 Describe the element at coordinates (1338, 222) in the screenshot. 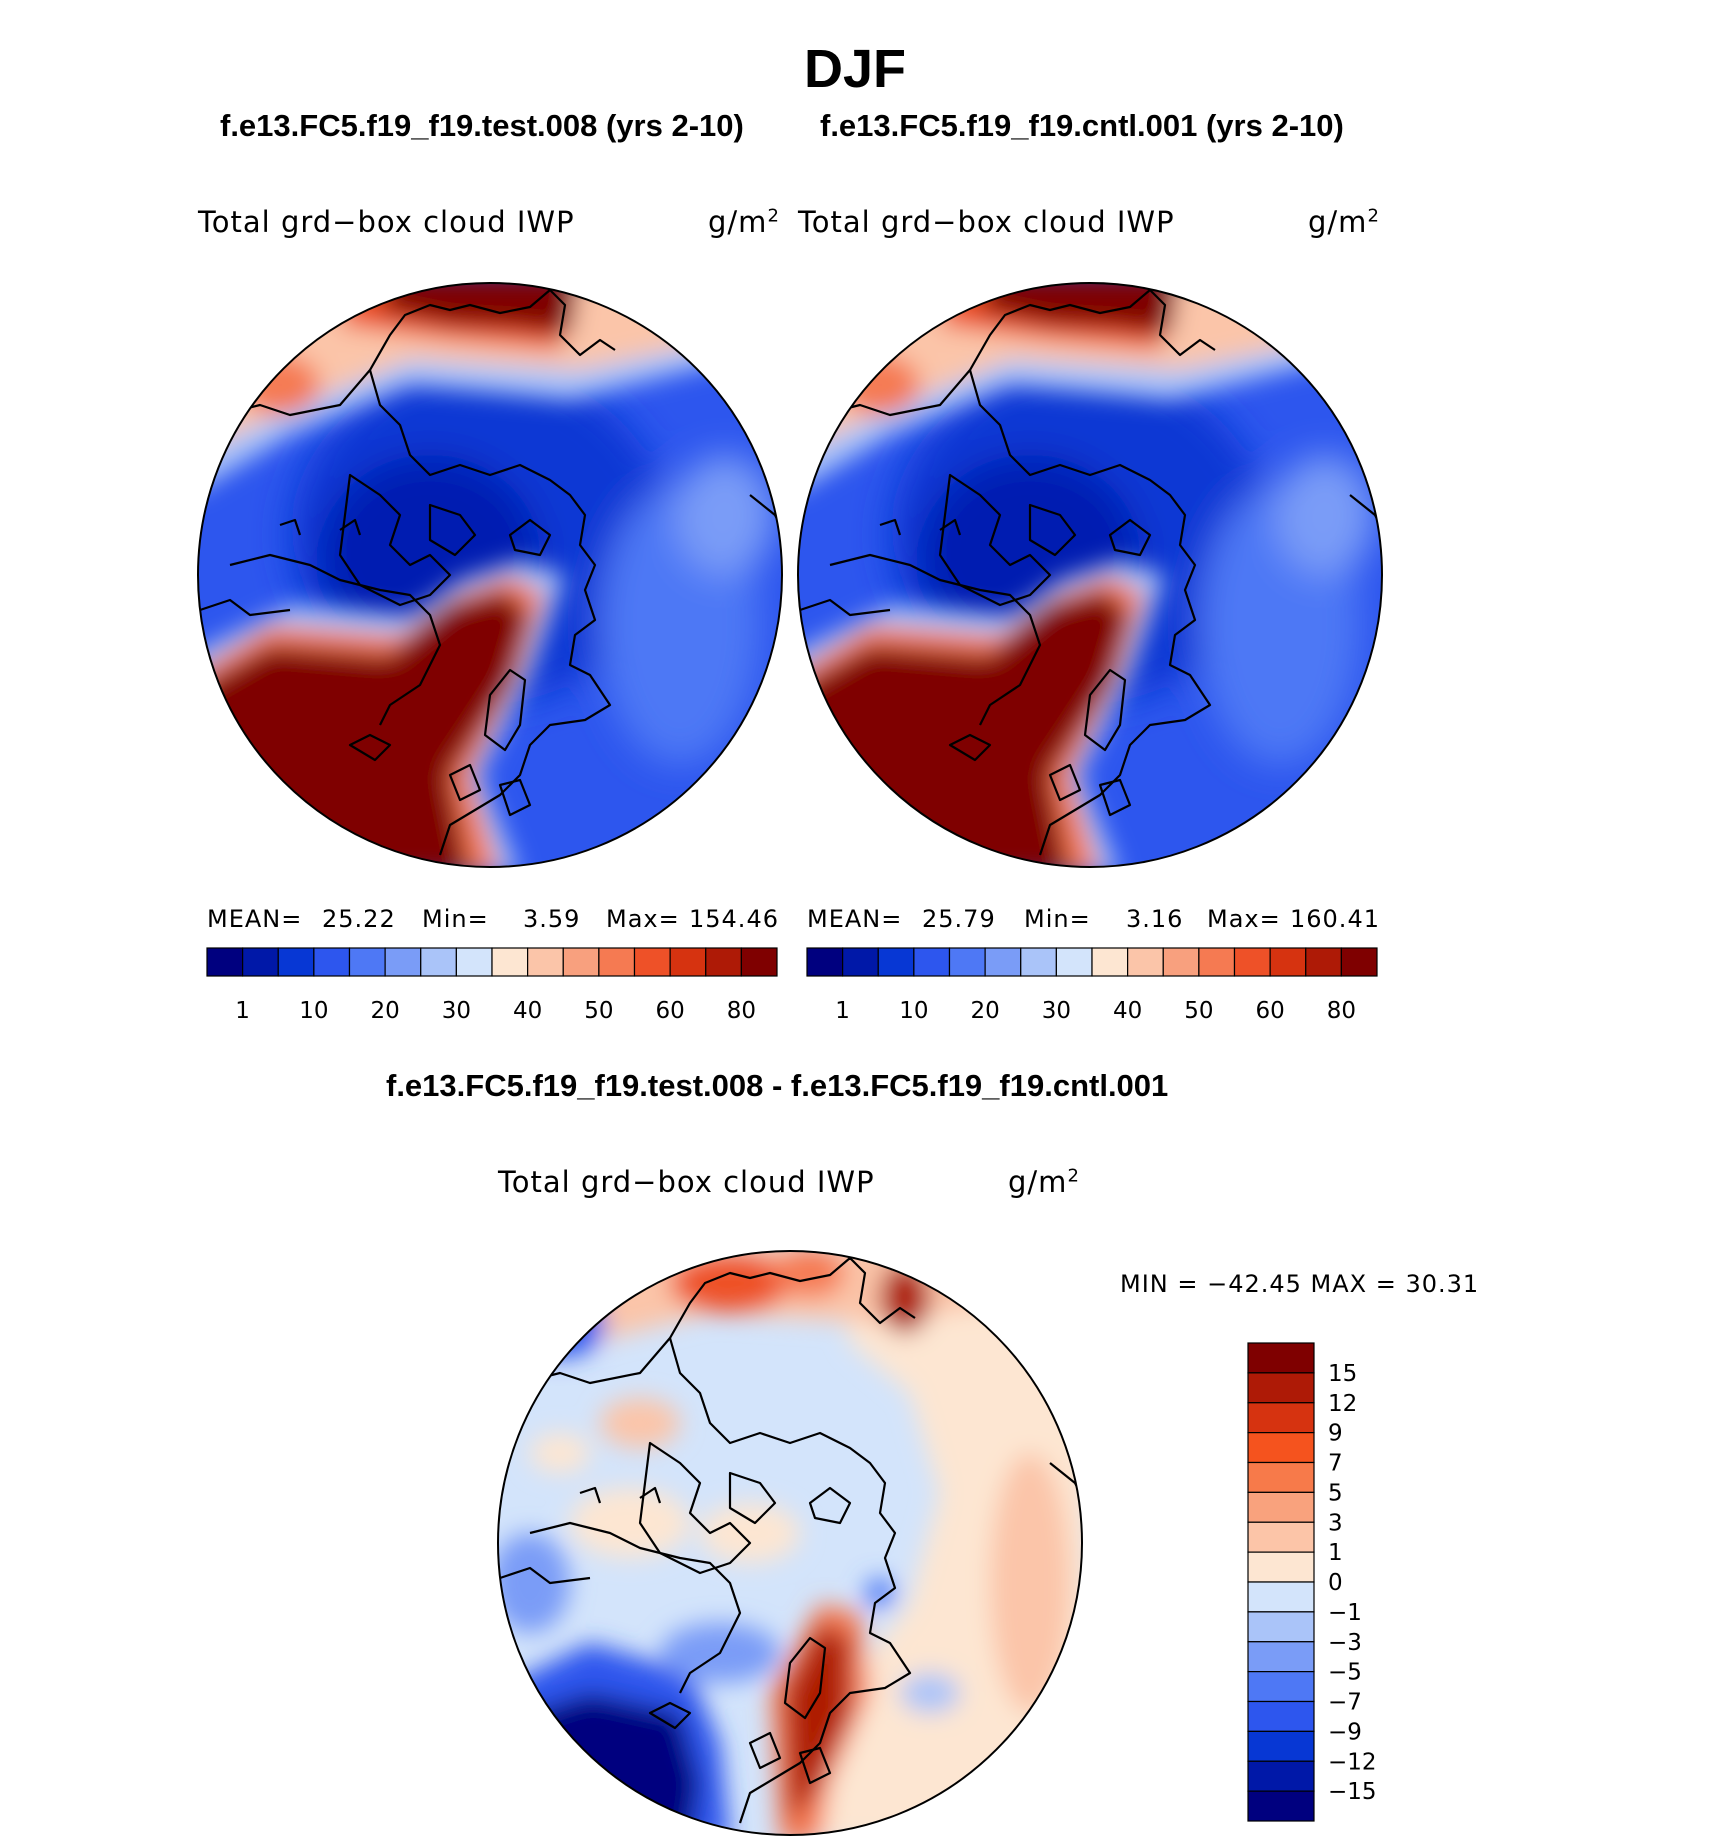

I see `cntl-units-text: g/m` at that location.